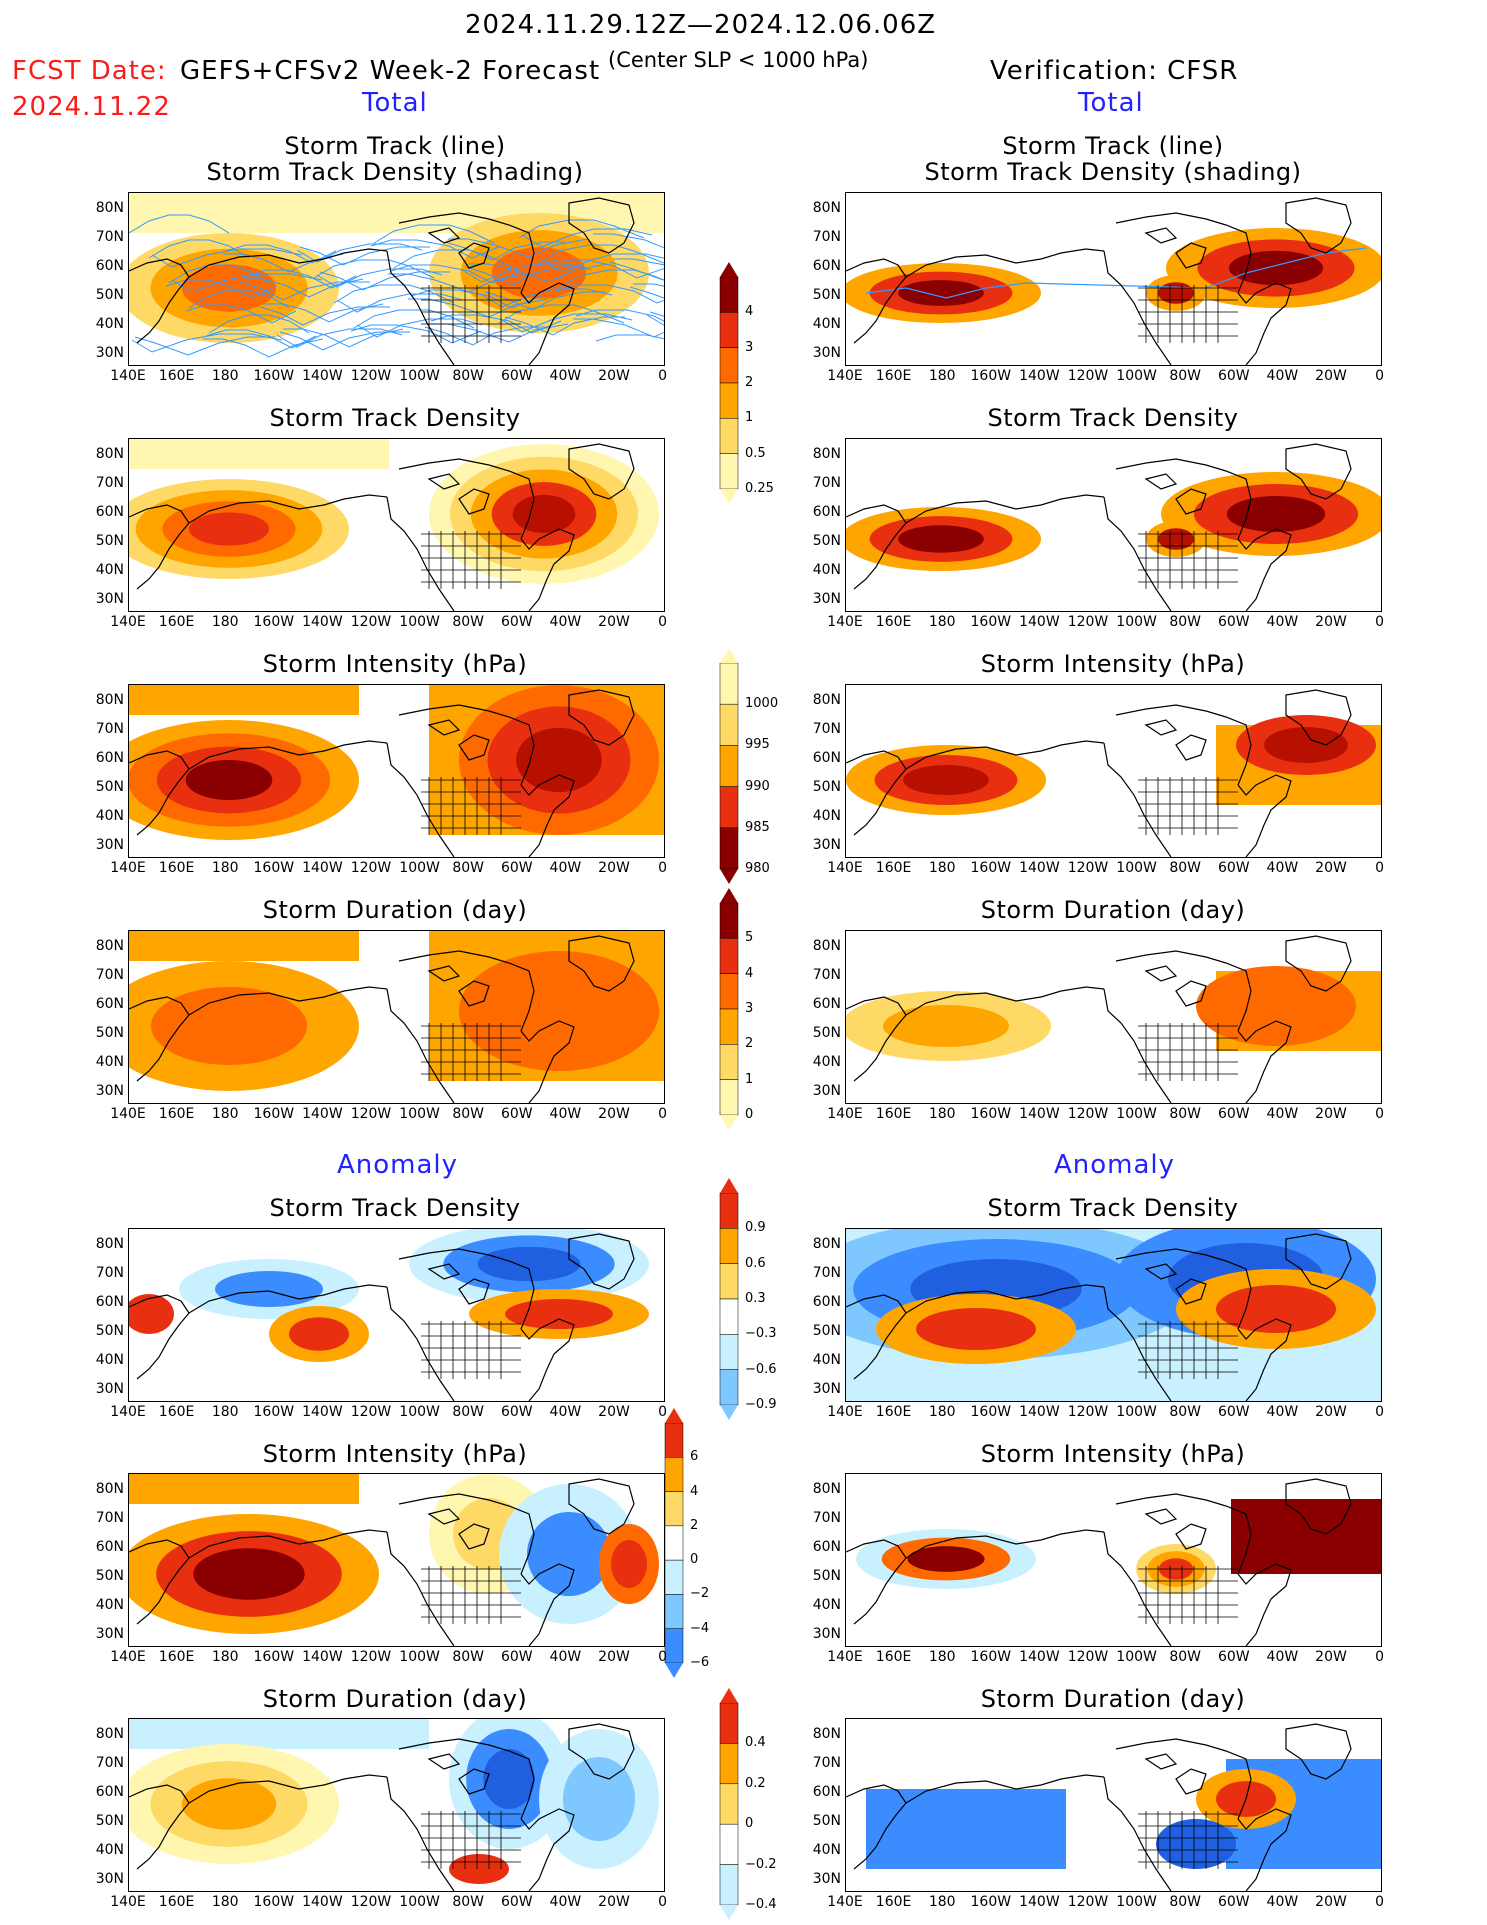 The image size is (1487, 1925). Describe the element at coordinates (694, 1560) in the screenshot. I see `colorbar-label: 0` at that location.